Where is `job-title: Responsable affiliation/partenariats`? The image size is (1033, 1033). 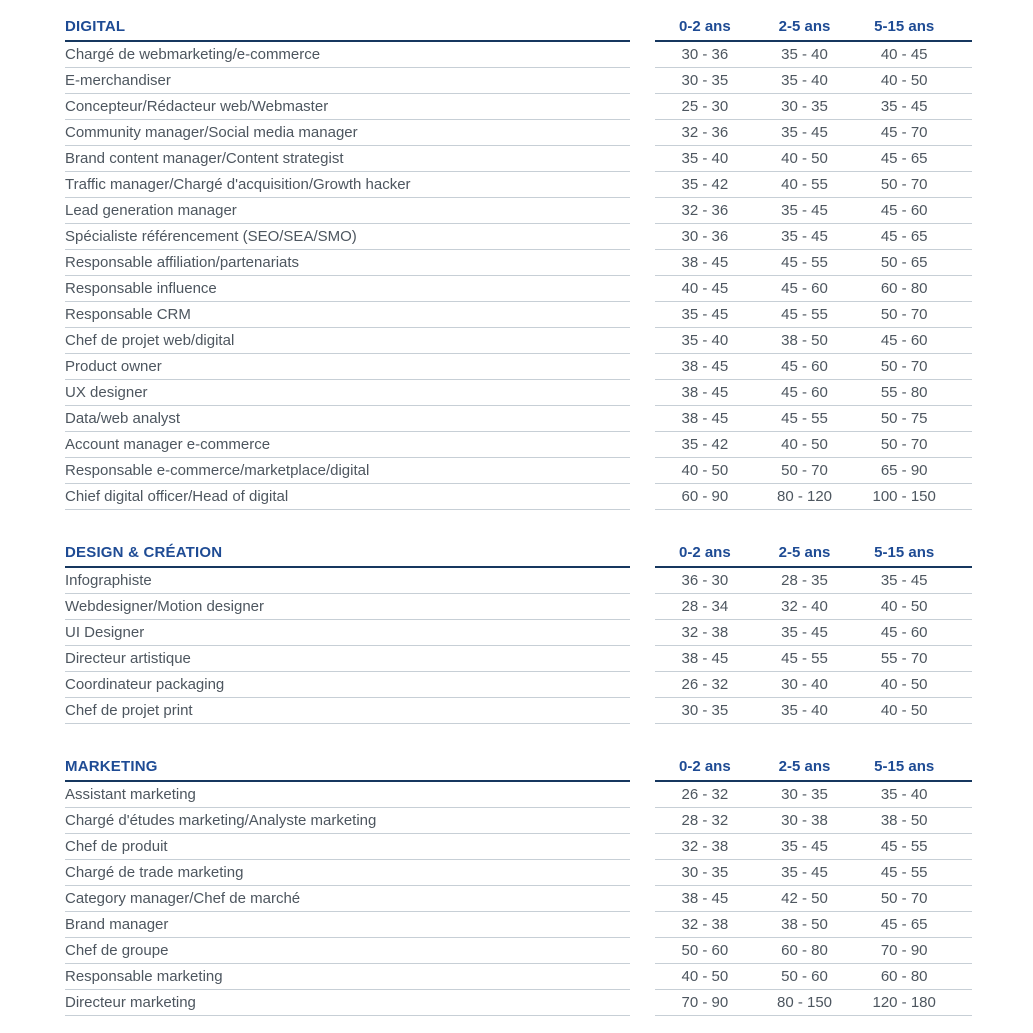
job-title: Responsable affiliation/partenariats is located at coordinates (182, 262).